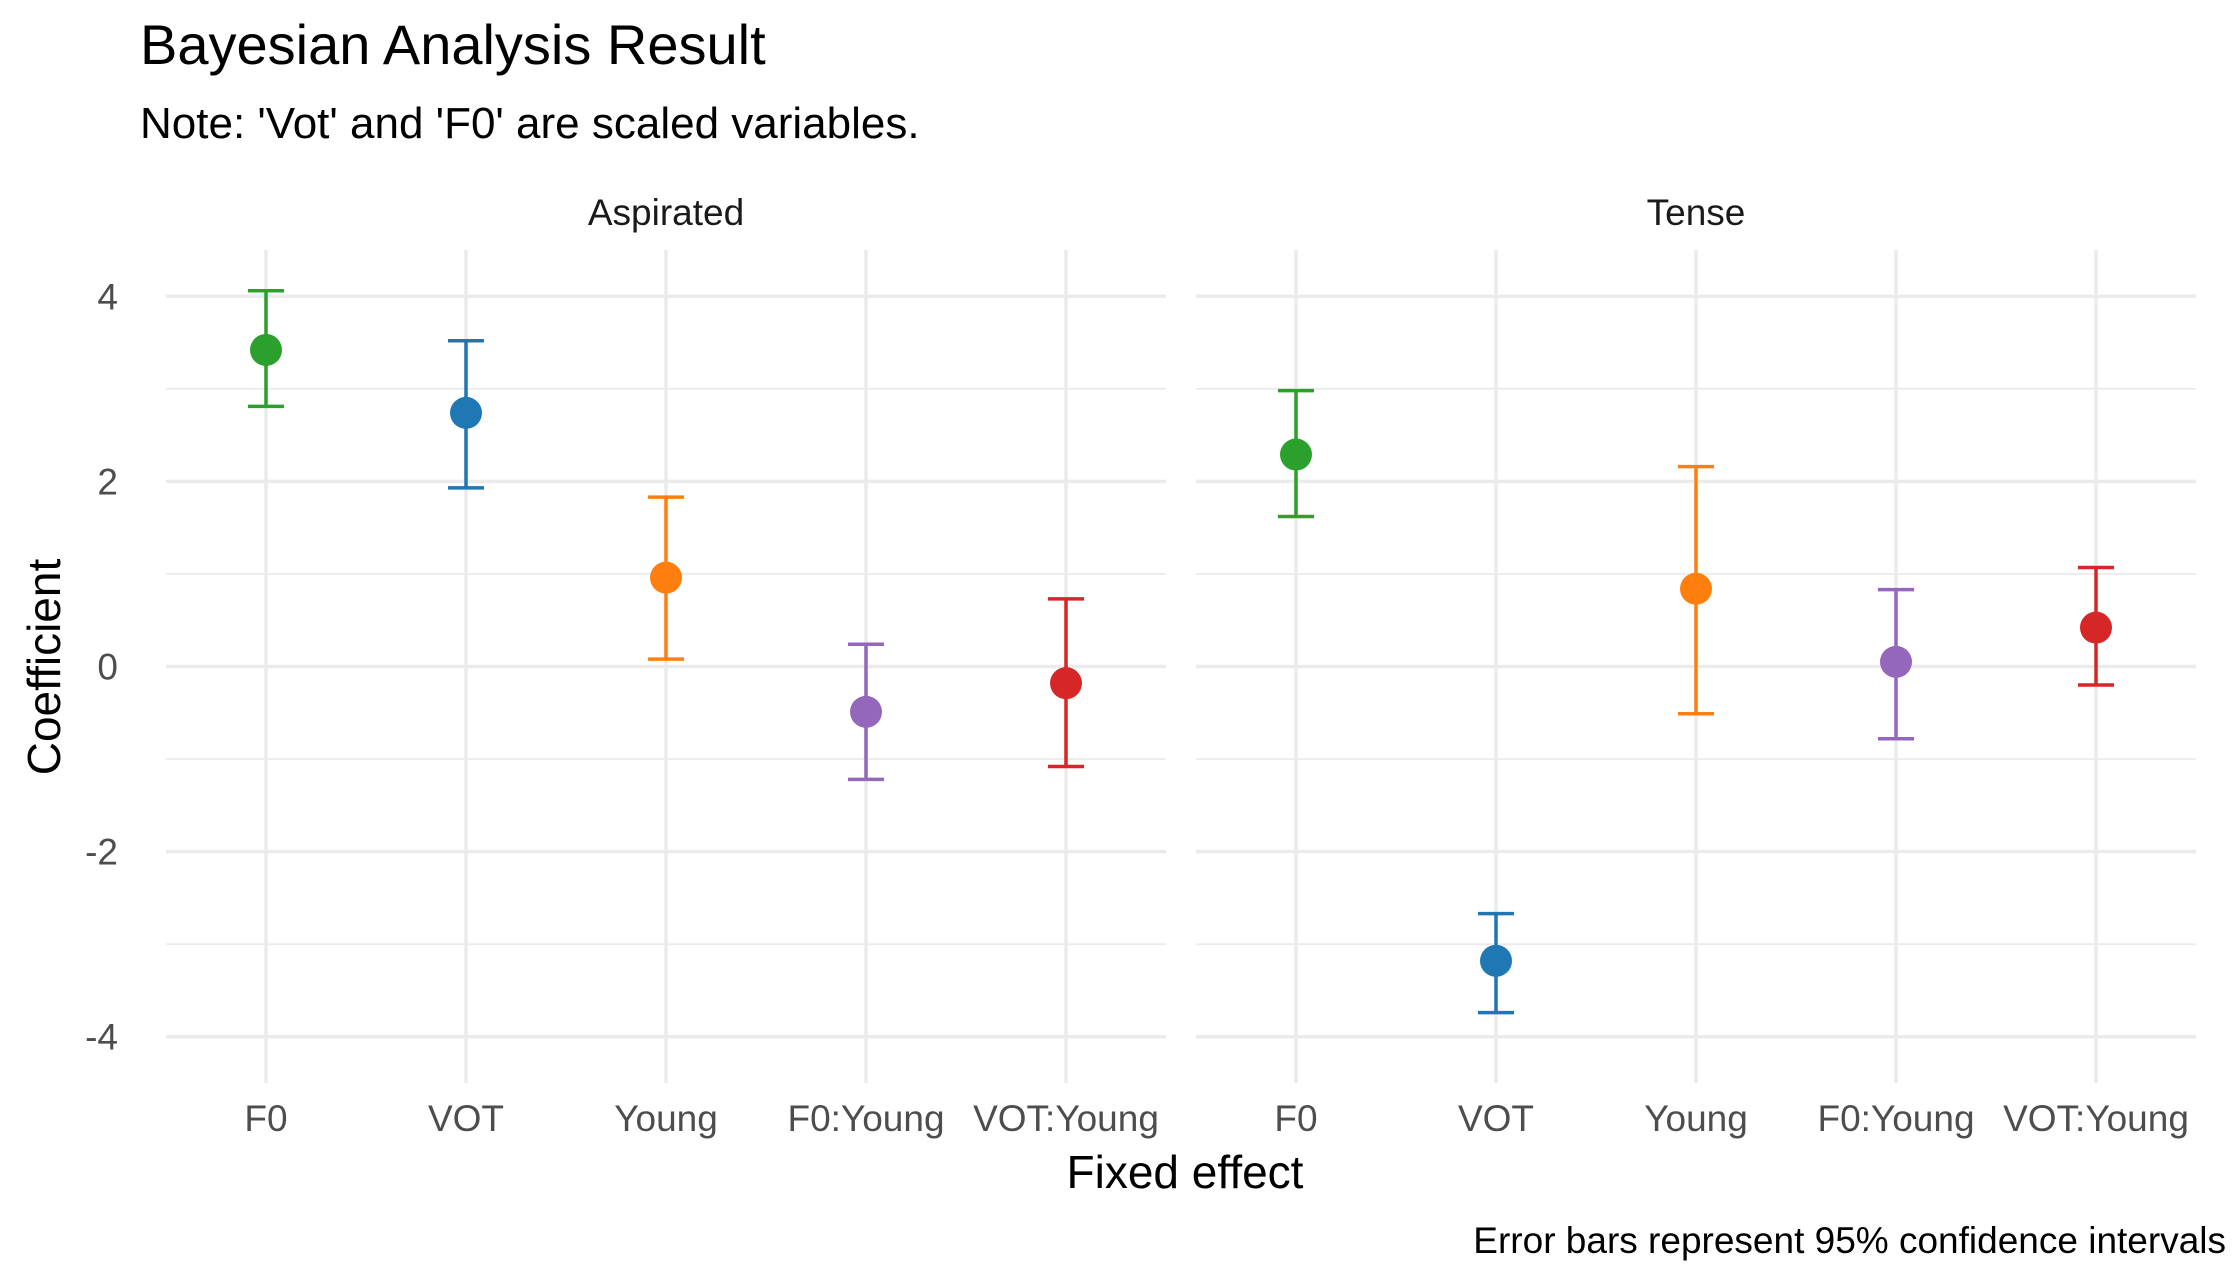  I want to click on y-axis: -4 -2 0 2 4, so click(101, 666).